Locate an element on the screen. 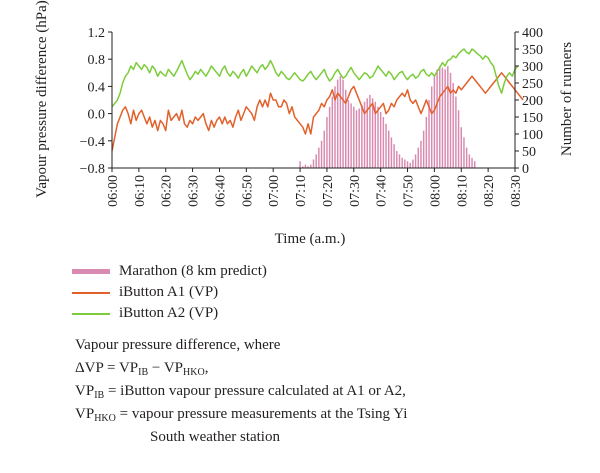 This screenshot has height=473, width=600. x-tick-label: 07:40 is located at coordinates (382, 191).